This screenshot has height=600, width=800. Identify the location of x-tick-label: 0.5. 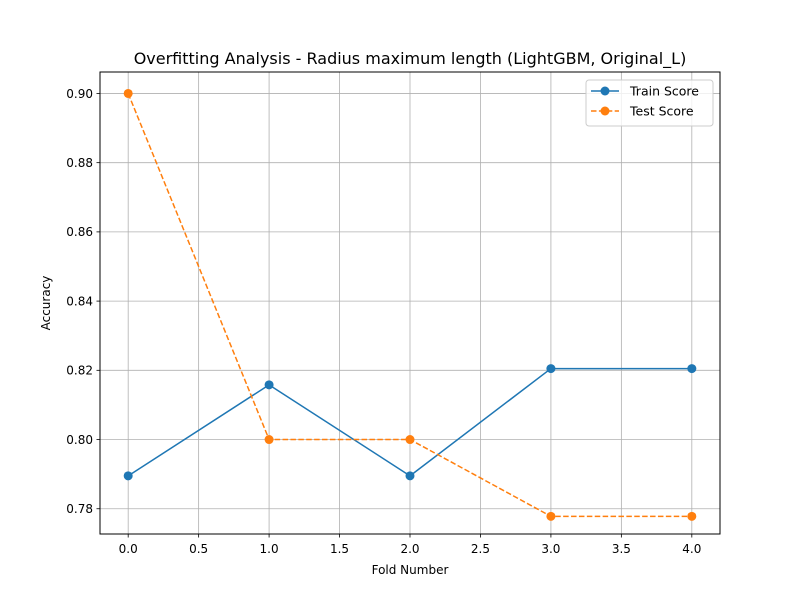
(198, 549).